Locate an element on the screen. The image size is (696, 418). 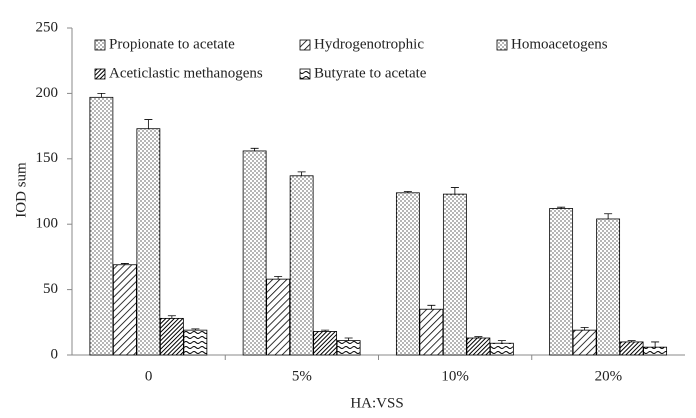
legend-label: Hydrogenotrophic is located at coordinates (369, 44).